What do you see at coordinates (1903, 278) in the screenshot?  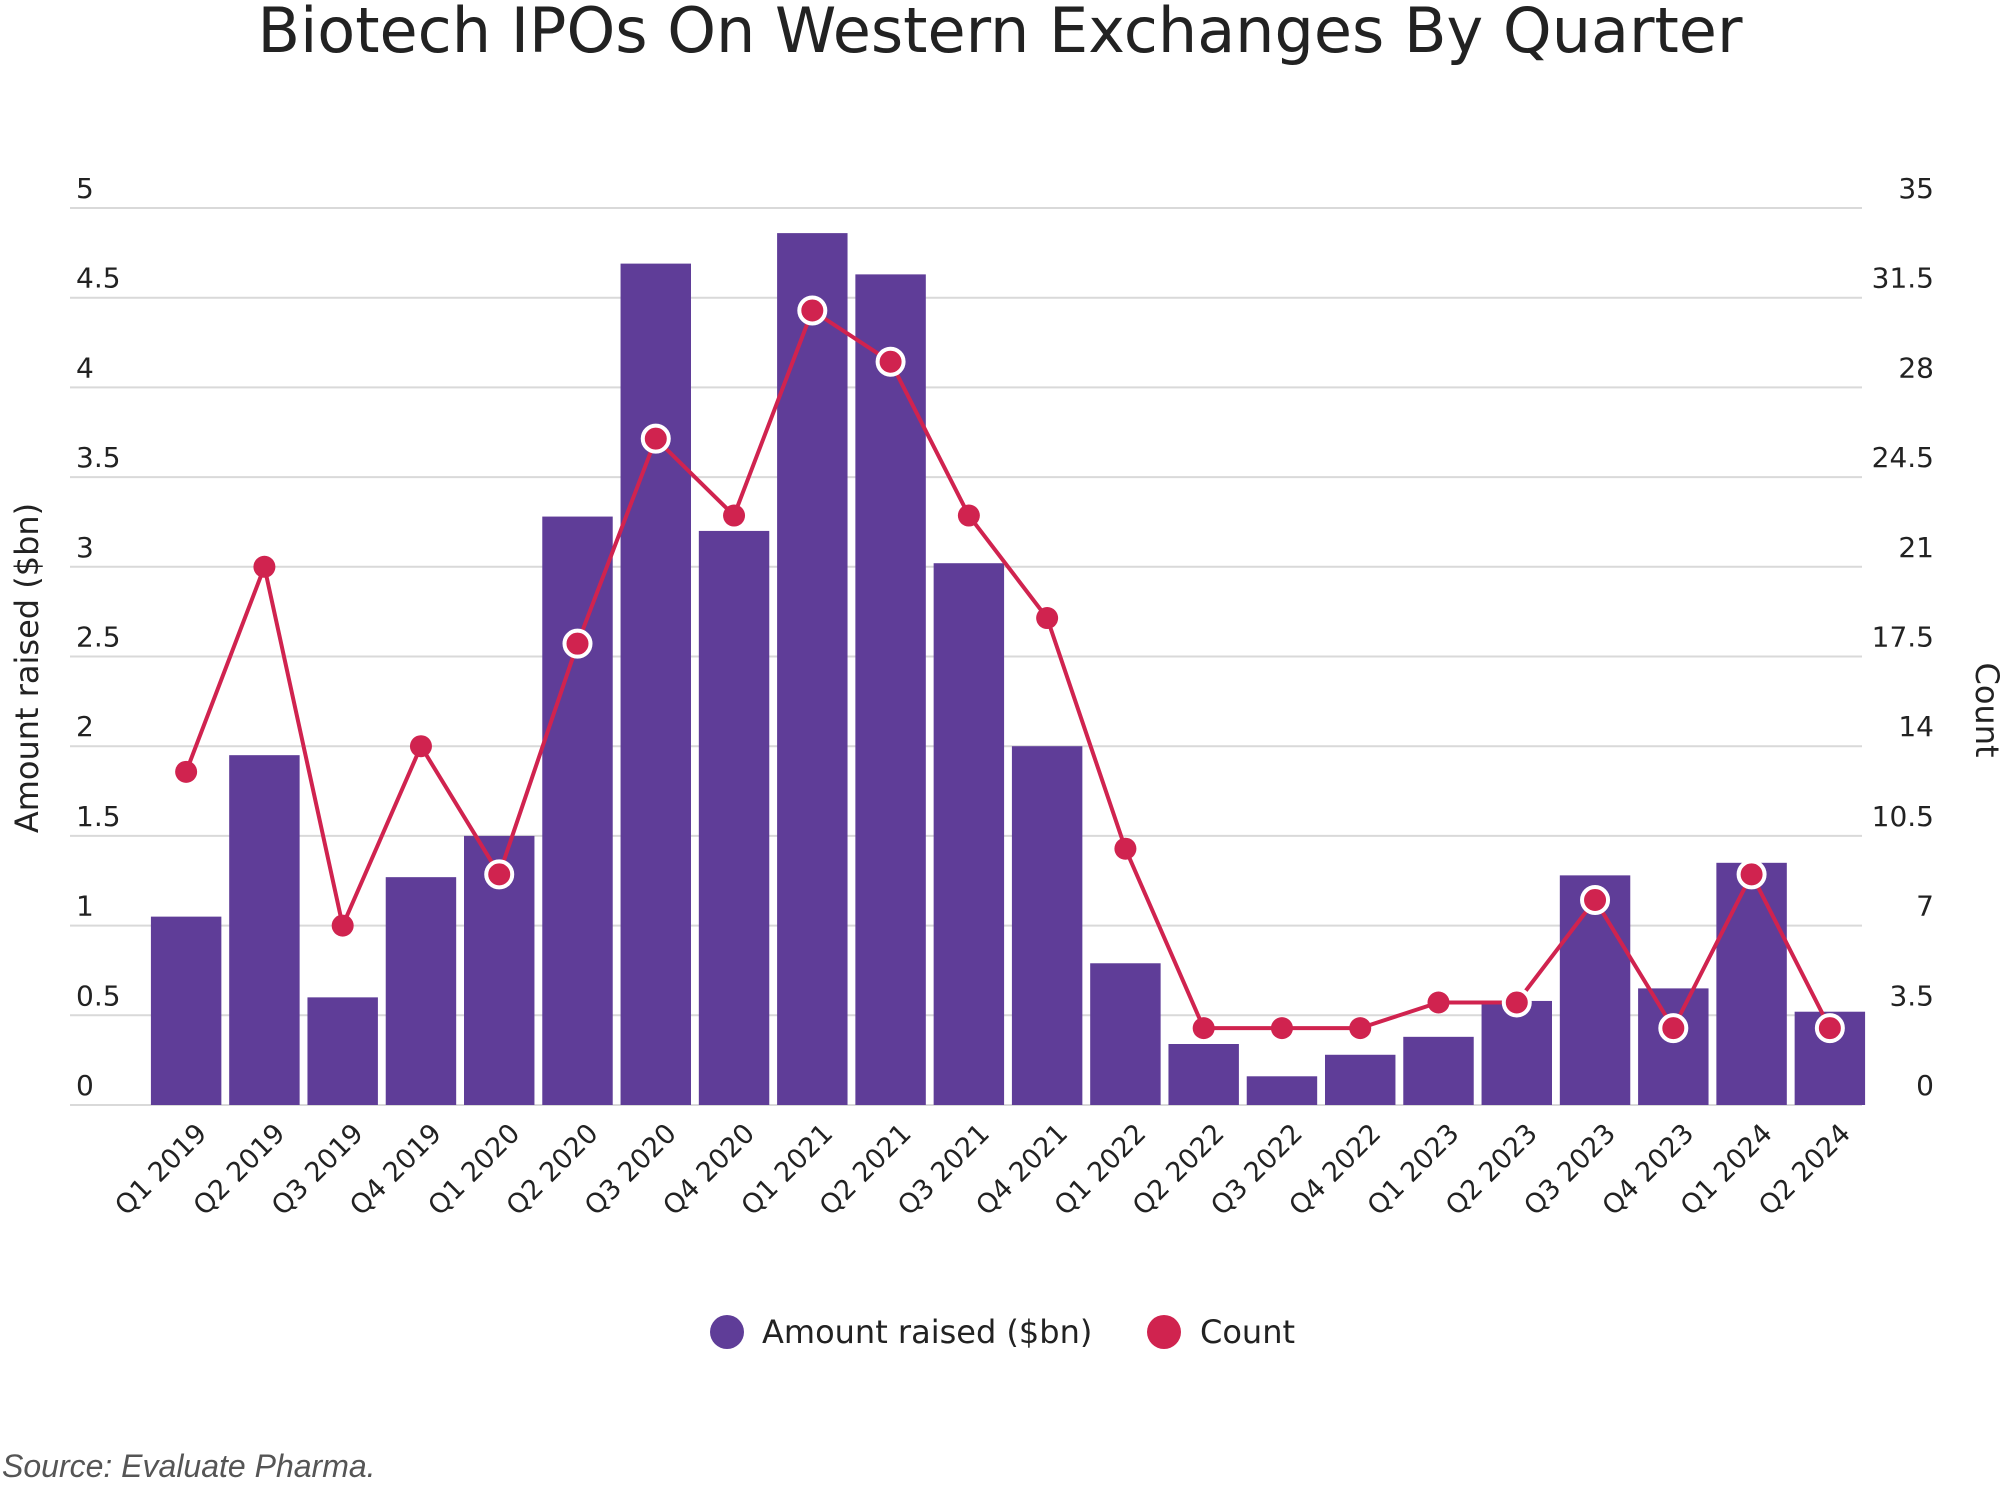 I see `y-tick-label-right: 31.5` at bounding box center [1903, 278].